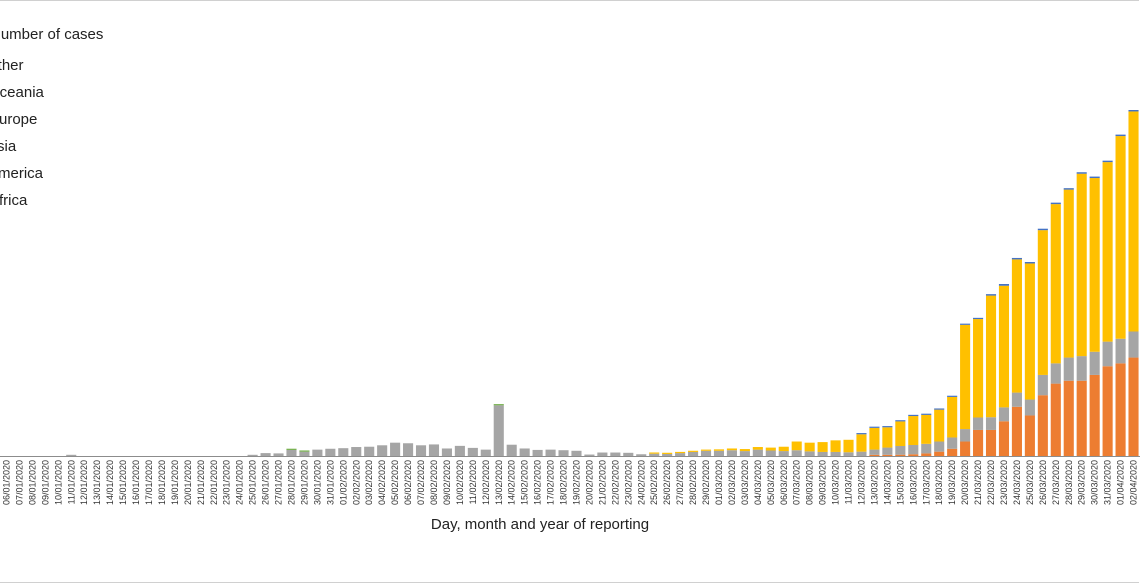 The height and width of the screenshot is (584, 1140). Describe the element at coordinates (84, 482) in the screenshot. I see `x-tick-label: 12/01/2020` at that location.